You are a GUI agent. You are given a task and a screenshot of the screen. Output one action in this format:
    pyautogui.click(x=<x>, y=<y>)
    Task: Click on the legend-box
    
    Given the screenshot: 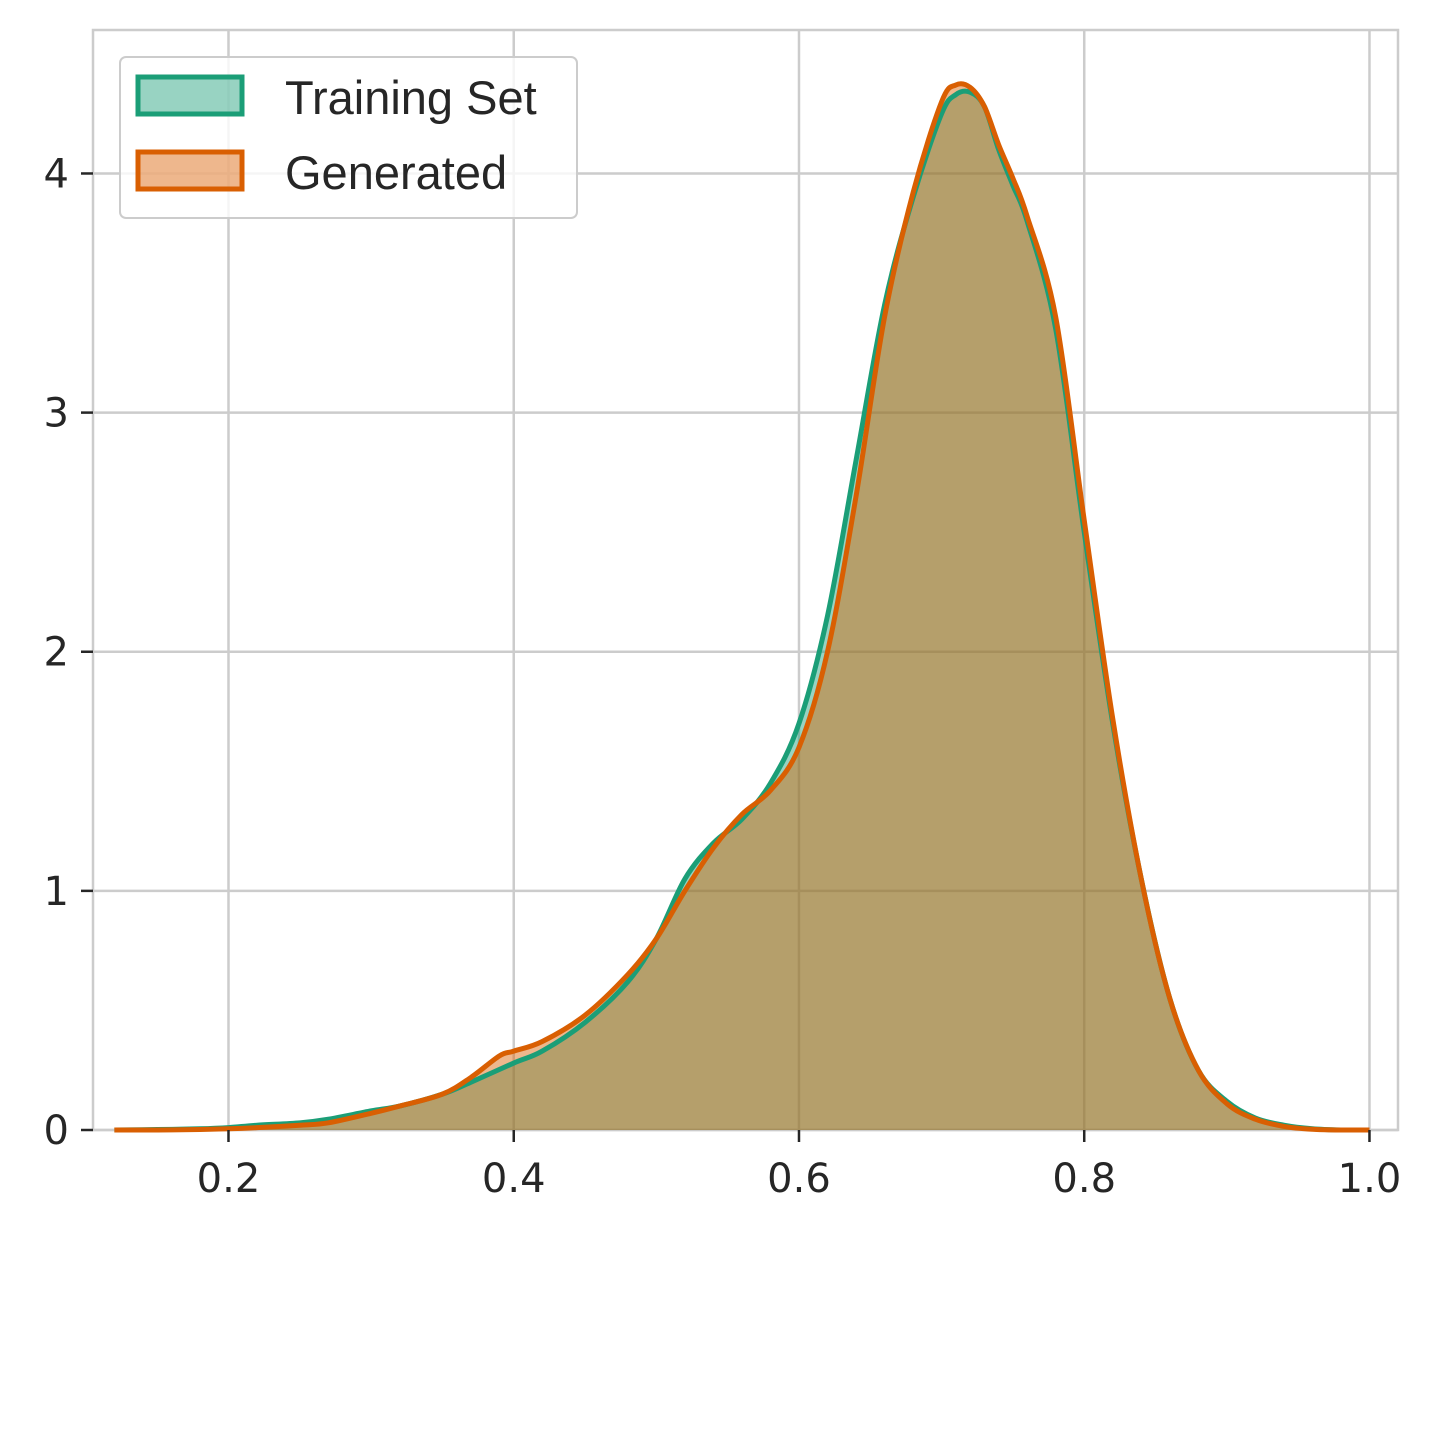 What is the action you would take?
    pyautogui.click(x=348, y=137)
    